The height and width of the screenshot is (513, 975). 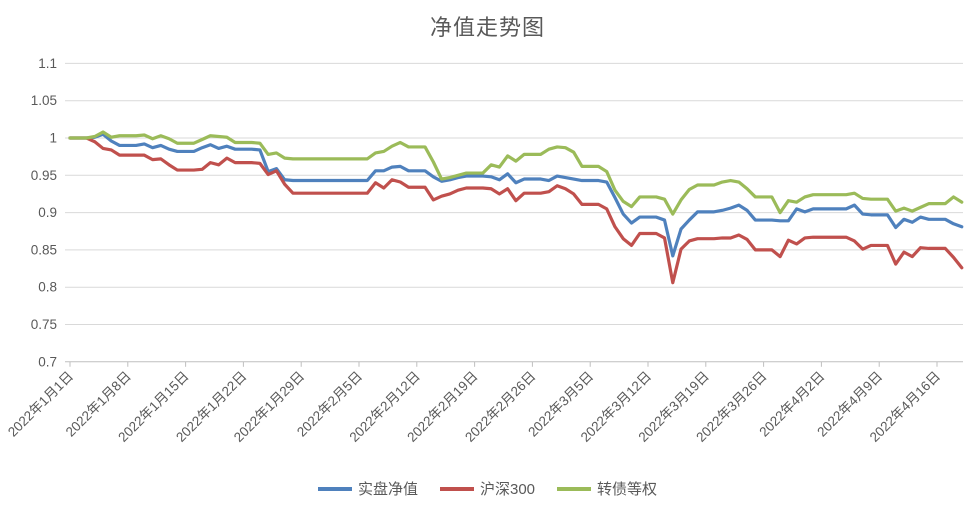 What do you see at coordinates (44, 100) in the screenshot?
I see `y-axis-label: 1.05` at bounding box center [44, 100].